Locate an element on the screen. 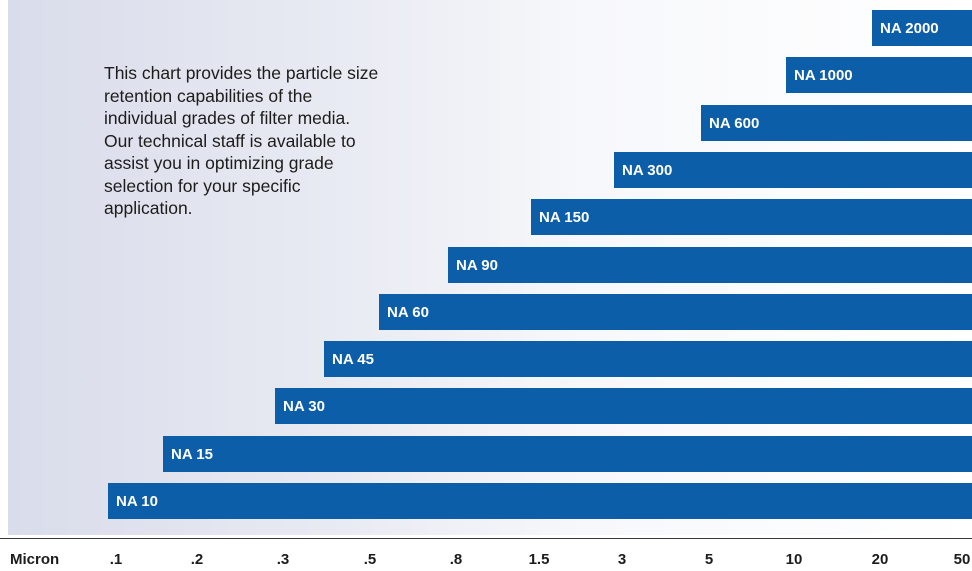  bar: NA 60 is located at coordinates (675, 312).